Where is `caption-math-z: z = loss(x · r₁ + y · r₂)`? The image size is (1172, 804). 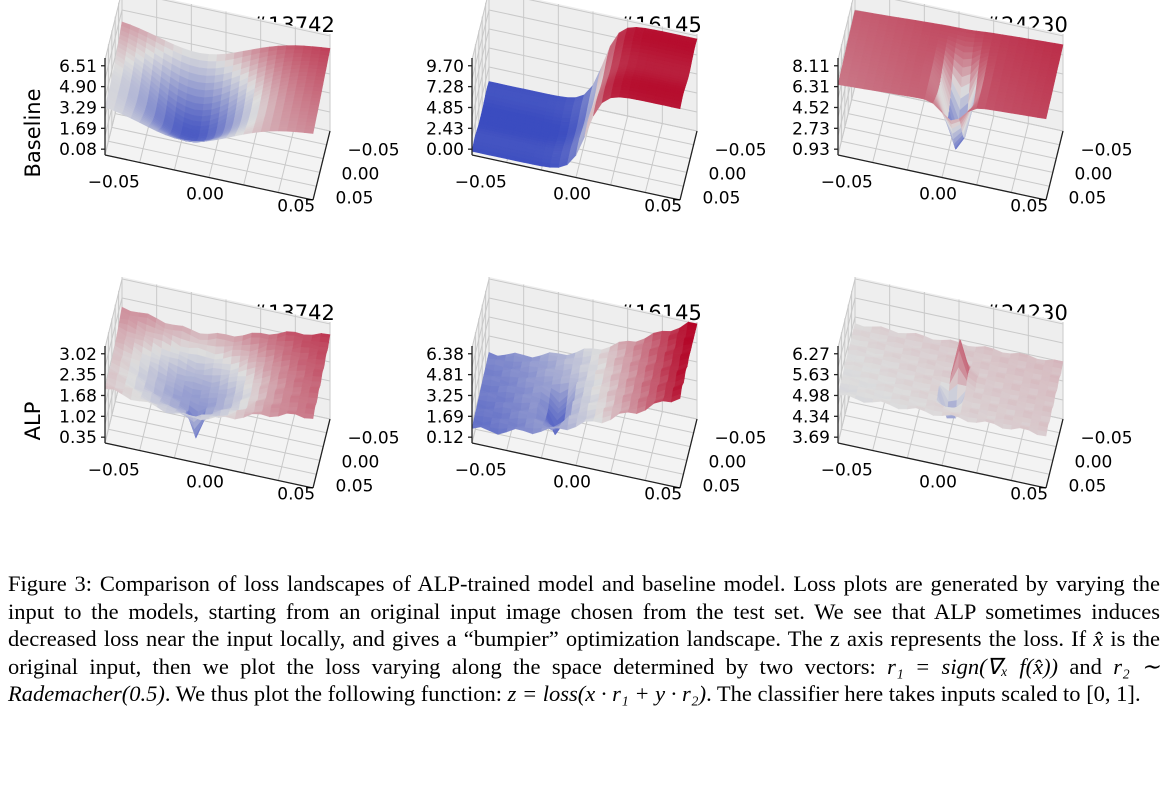 caption-math-z: z = loss(x · r₁ + y · r₂) is located at coordinates (607, 693).